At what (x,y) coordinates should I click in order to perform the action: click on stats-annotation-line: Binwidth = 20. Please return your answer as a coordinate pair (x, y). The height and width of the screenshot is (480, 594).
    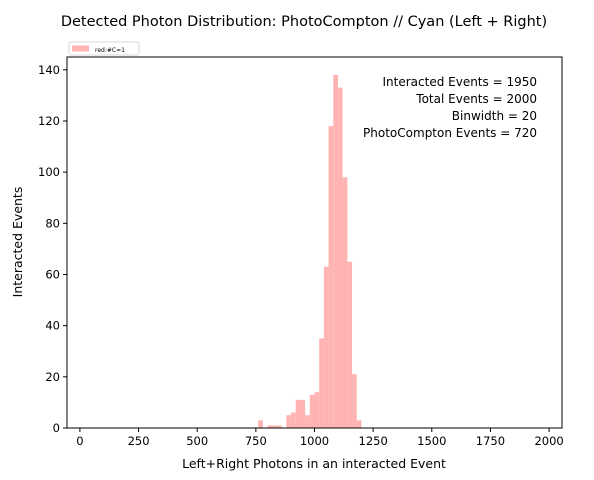
    Looking at the image, I should click on (494, 116).